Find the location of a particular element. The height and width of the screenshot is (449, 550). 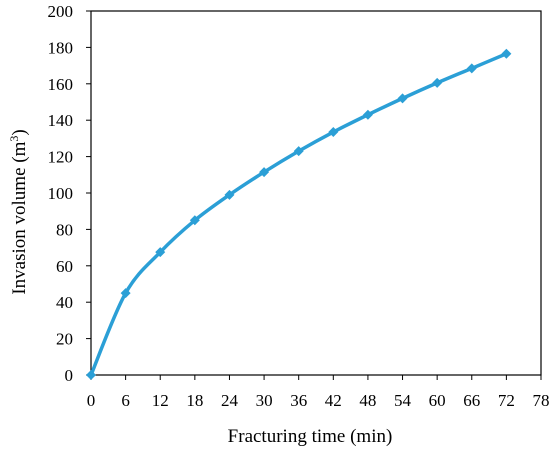

y-tick-label: 200 is located at coordinates (61, 11).